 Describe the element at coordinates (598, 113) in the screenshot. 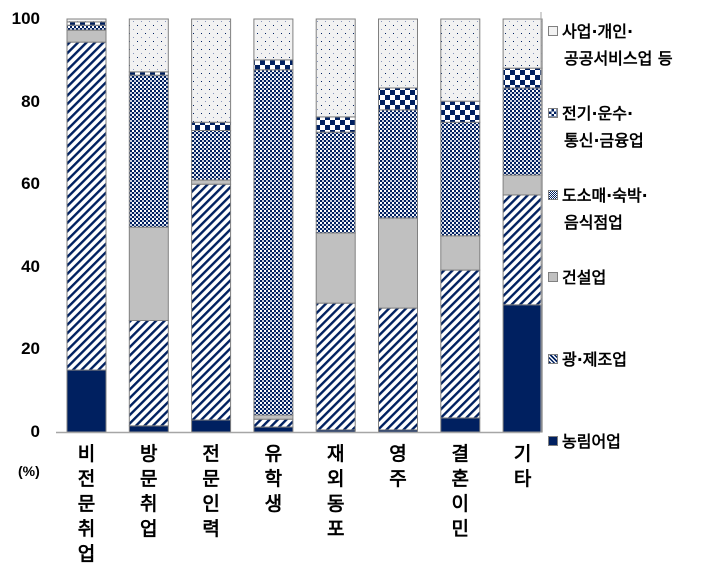

I see `legend-label: 전기·운수·` at that location.